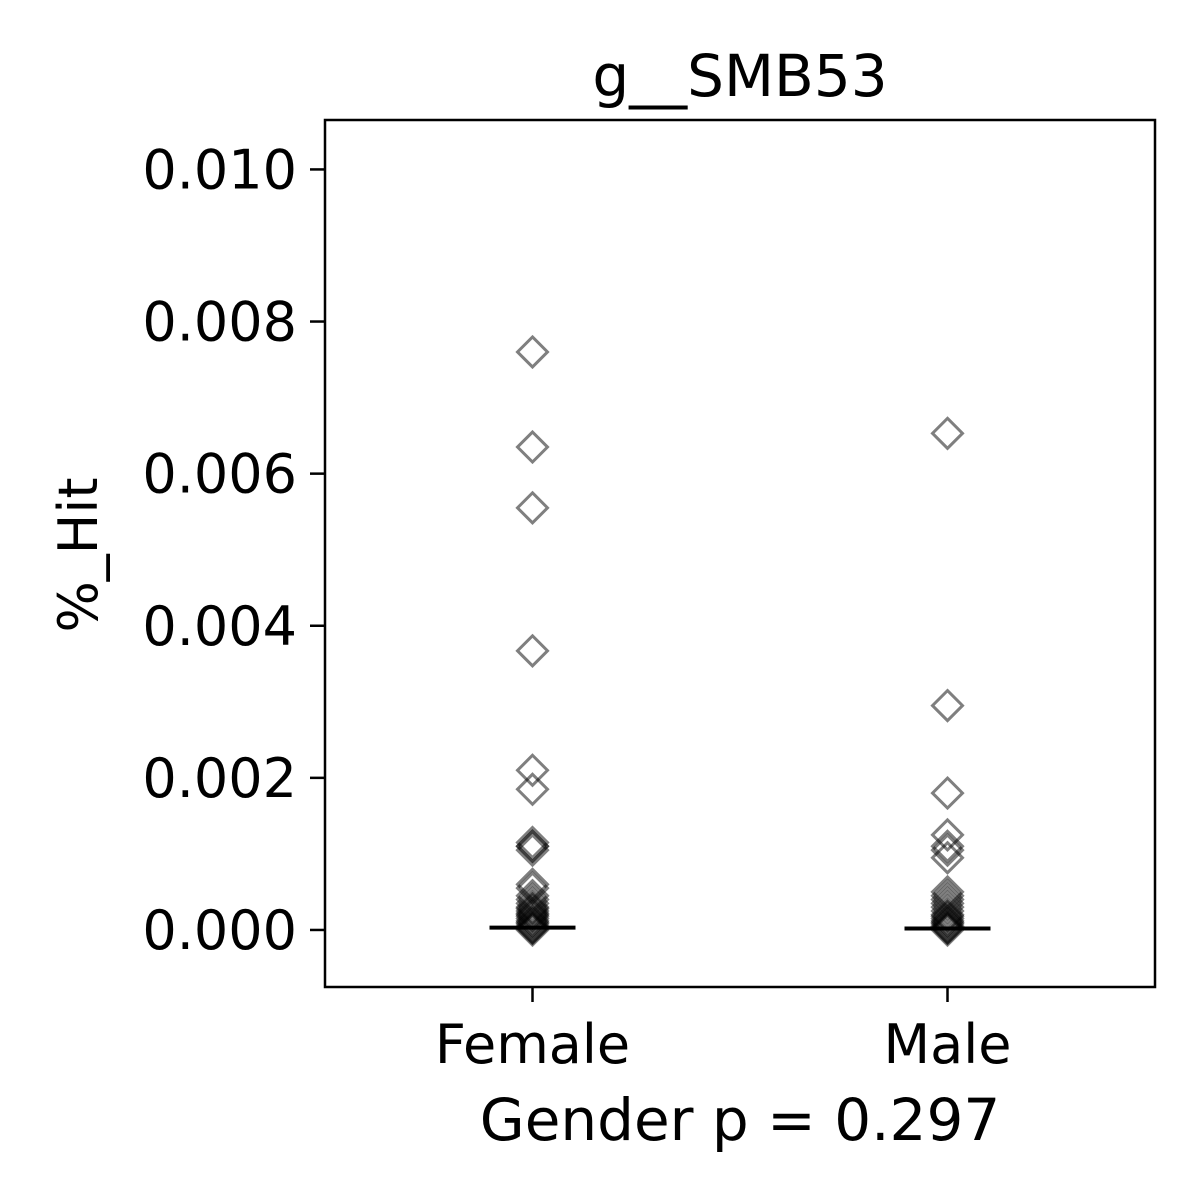 The width and height of the screenshot is (1200, 1200). I want to click on median-layer, so click(740, 928).